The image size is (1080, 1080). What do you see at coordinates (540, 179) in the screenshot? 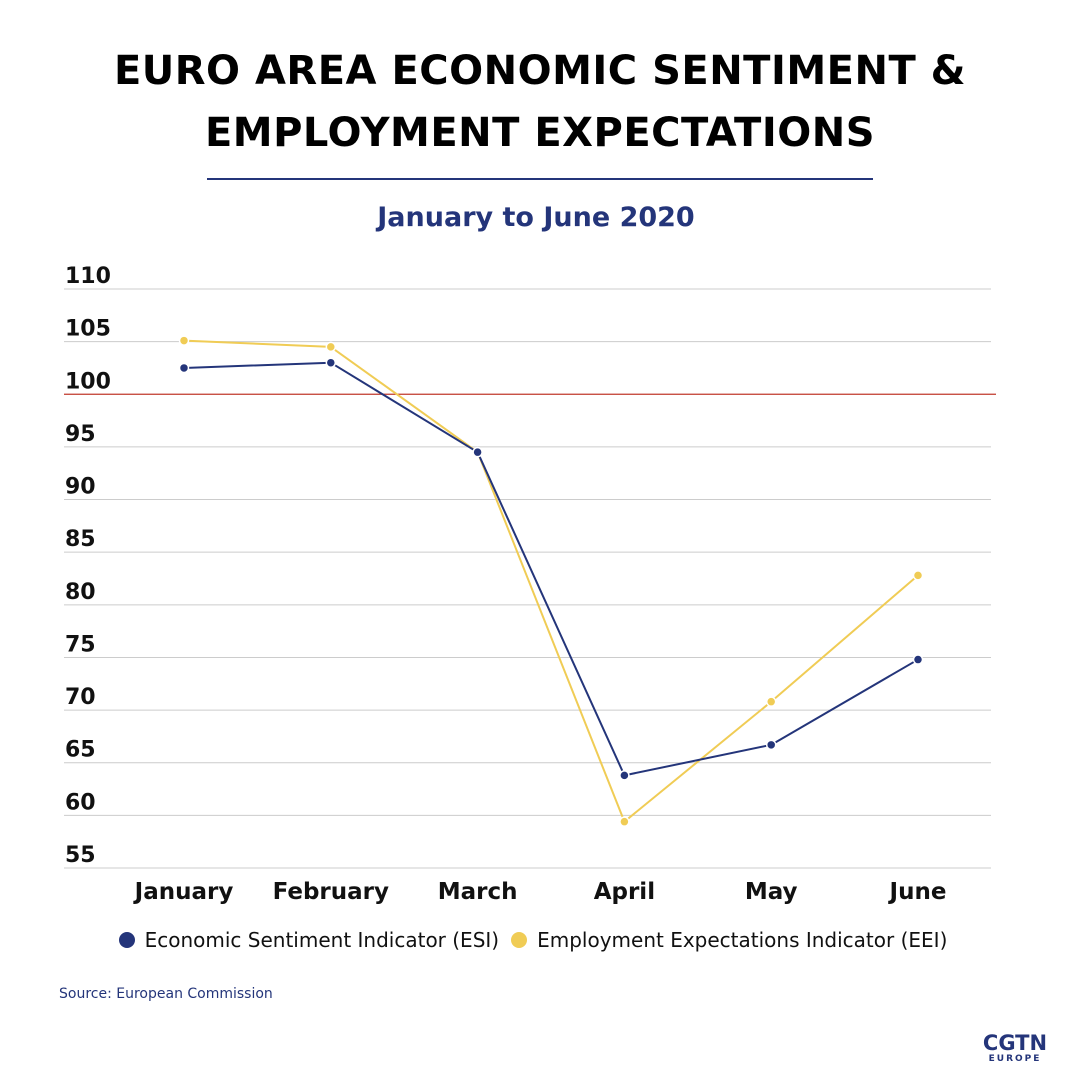
I see `title-divider` at bounding box center [540, 179].